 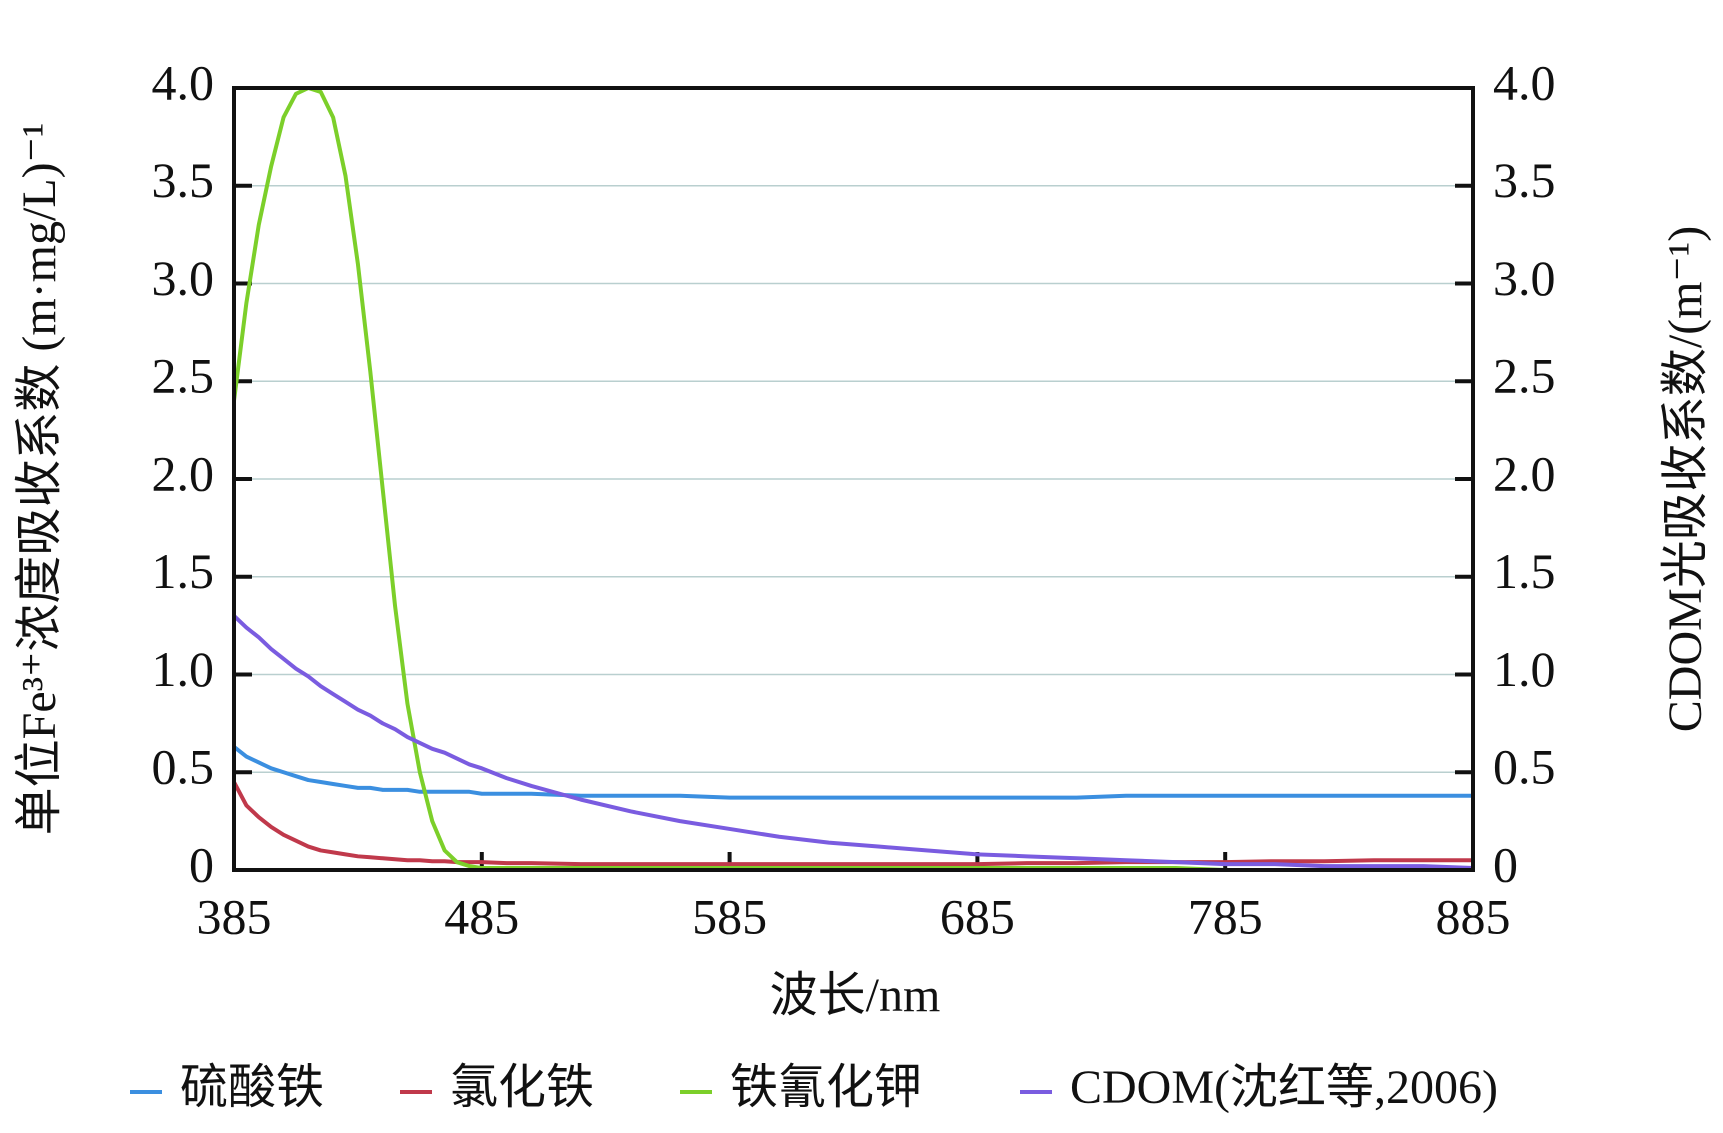 What do you see at coordinates (234, 916) in the screenshot?
I see `x-tick-label: 385` at bounding box center [234, 916].